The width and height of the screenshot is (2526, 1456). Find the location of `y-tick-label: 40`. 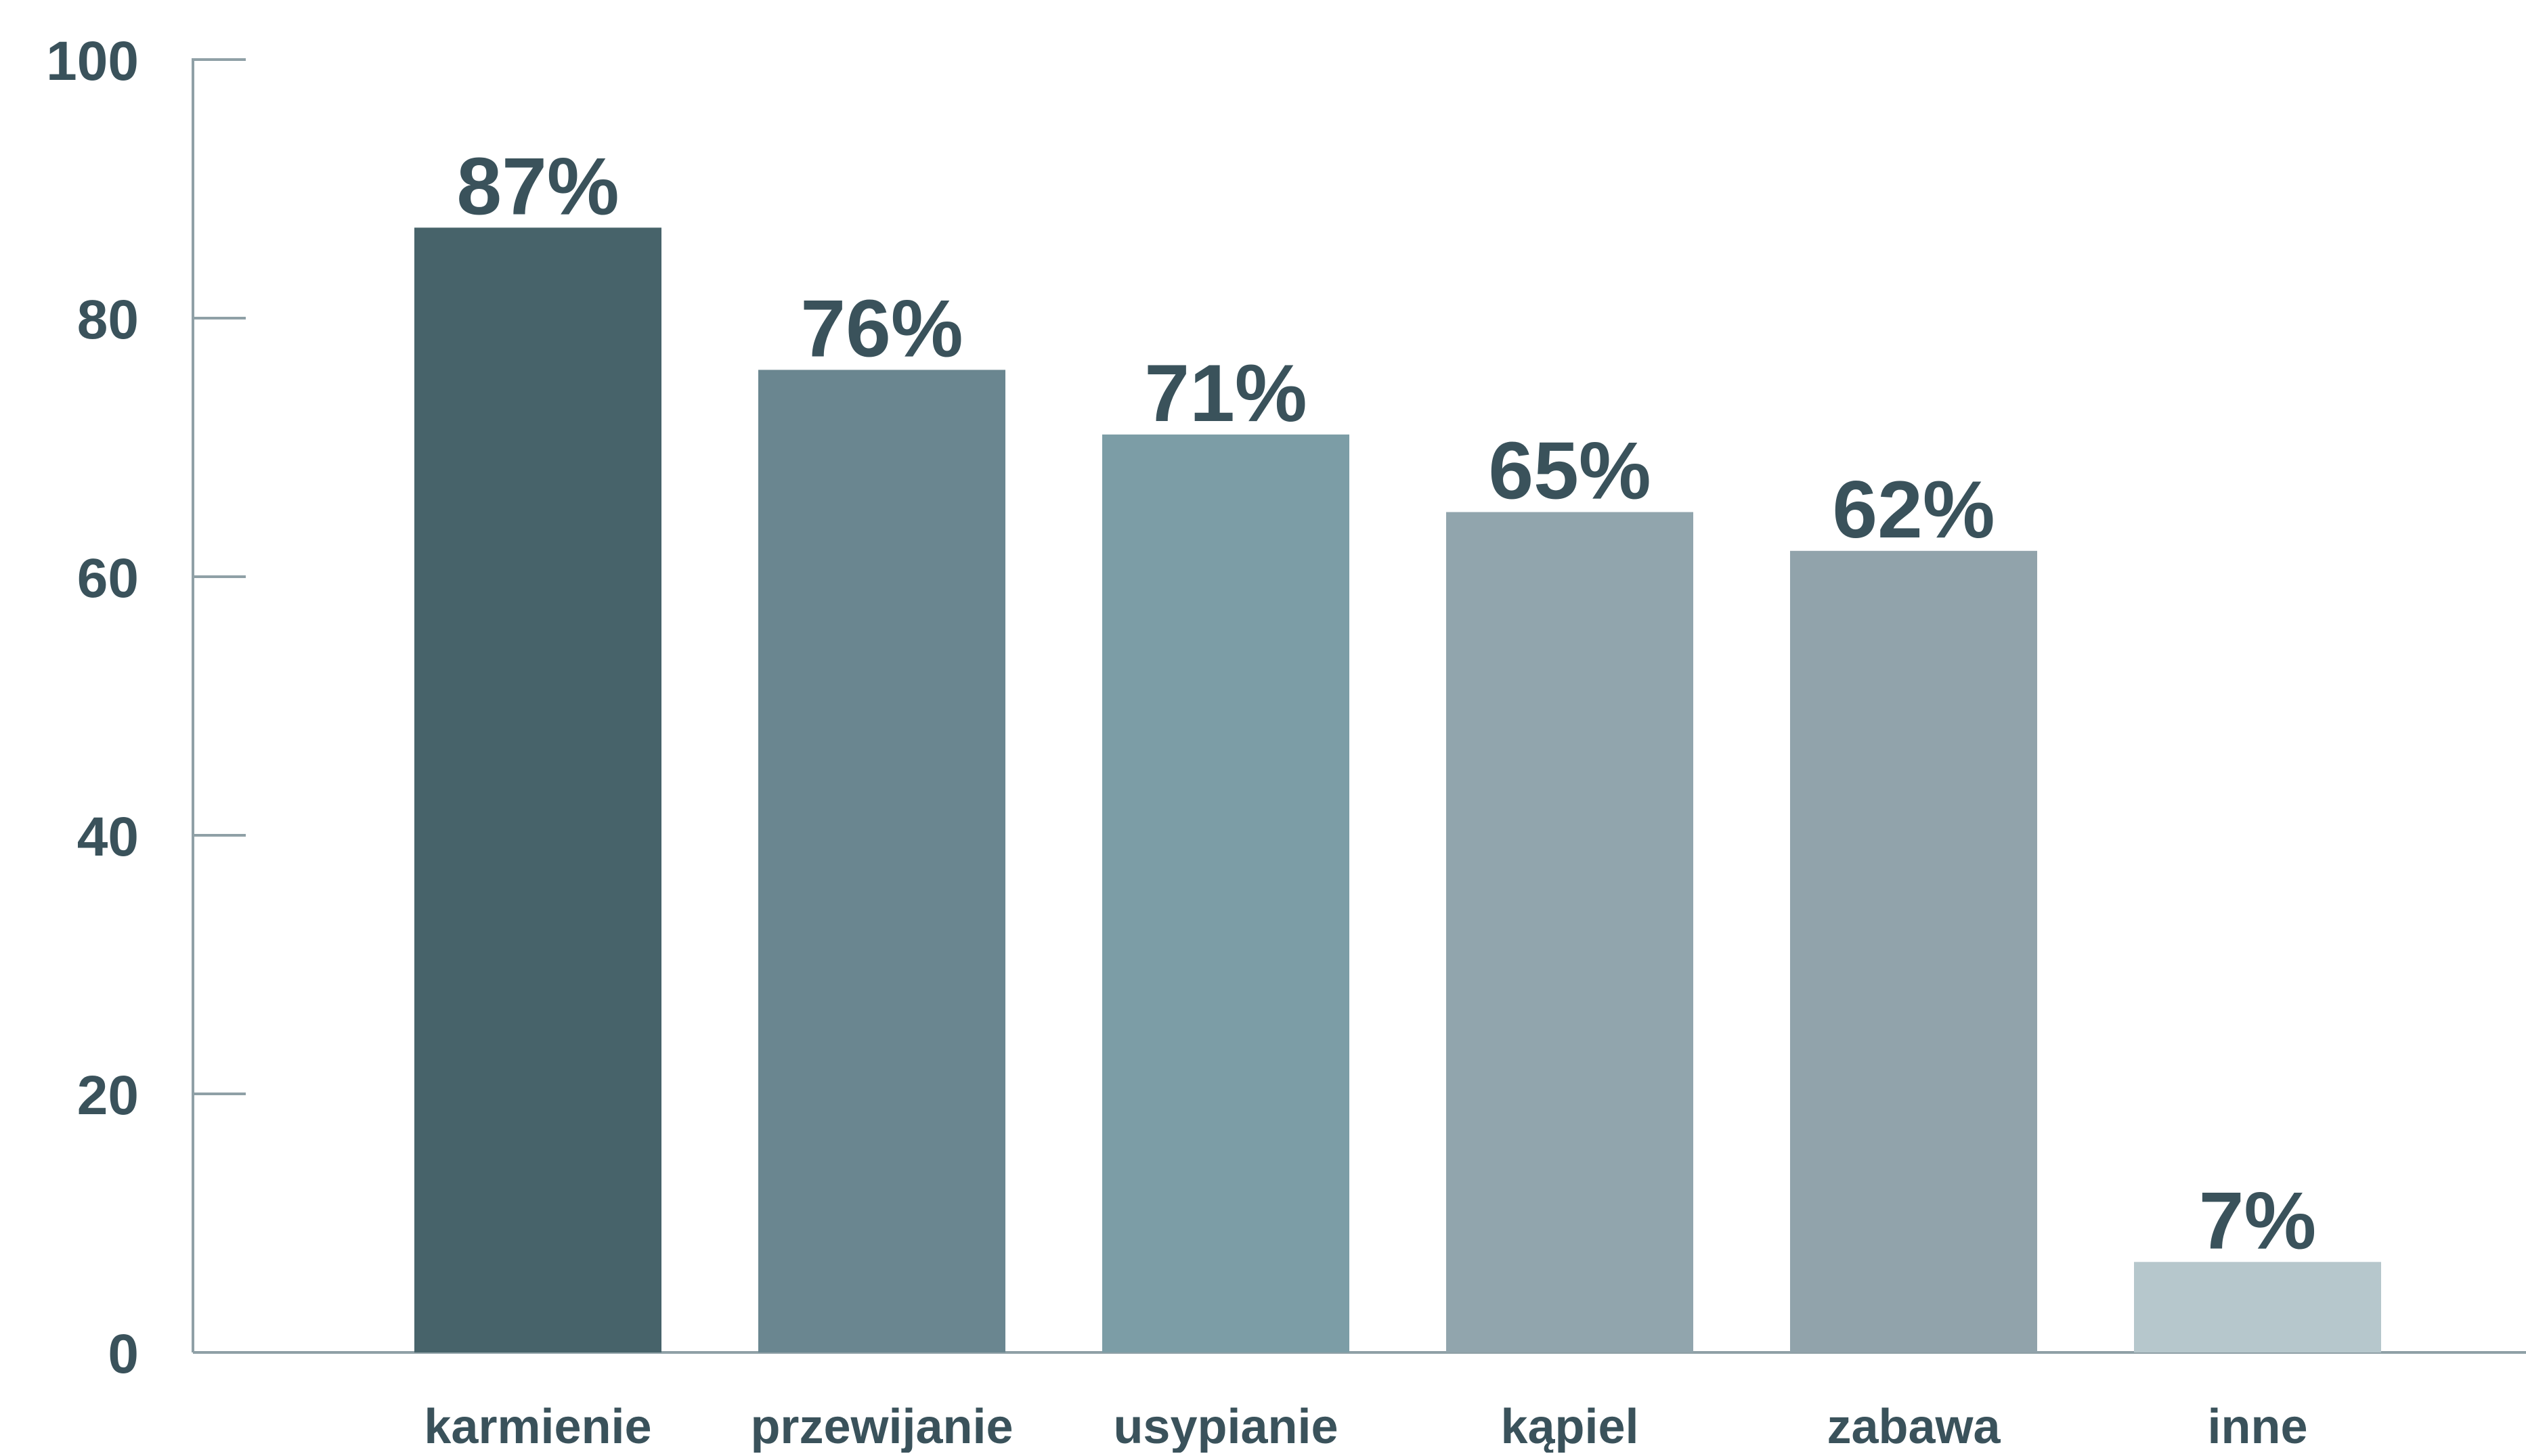

y-tick-label: 40 is located at coordinates (108, 837).